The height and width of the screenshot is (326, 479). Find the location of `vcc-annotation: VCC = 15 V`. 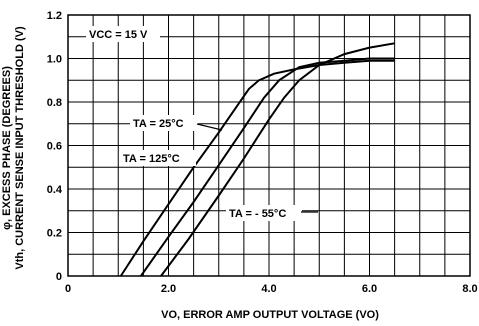

vcc-annotation: VCC = 15 V is located at coordinates (118, 35).